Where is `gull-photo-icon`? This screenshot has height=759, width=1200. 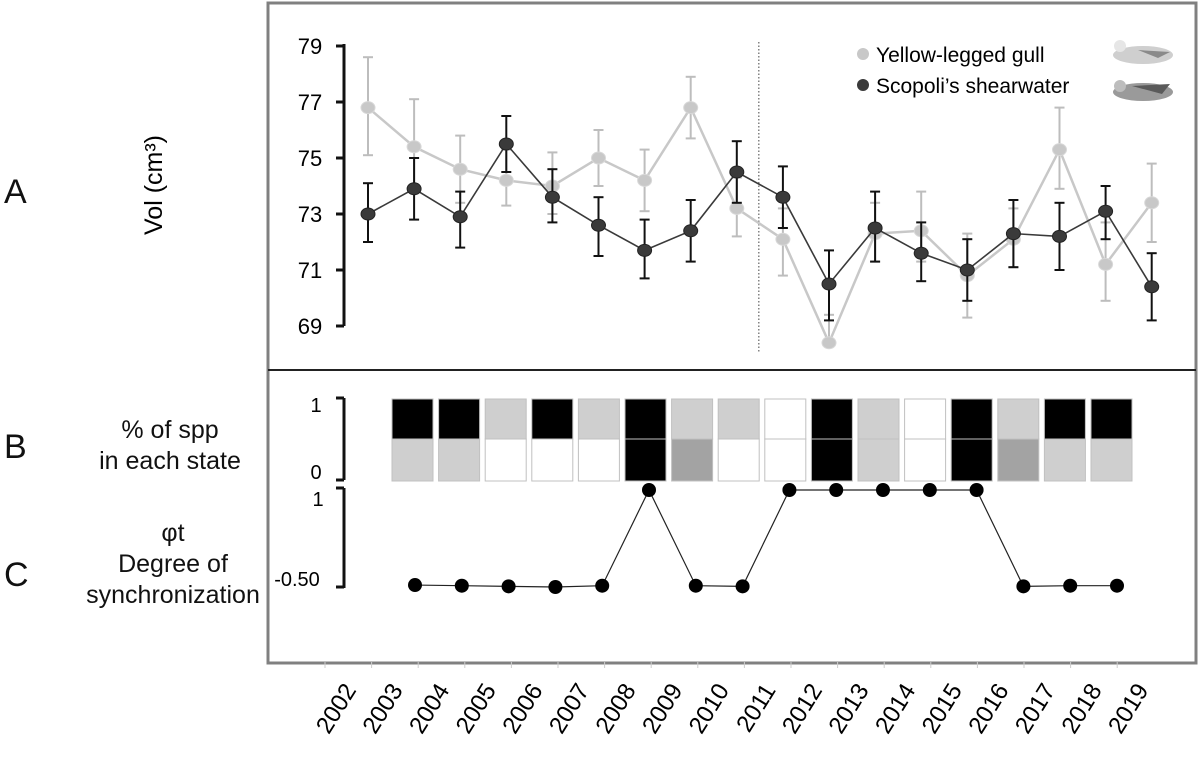 gull-photo-icon is located at coordinates (1143, 52).